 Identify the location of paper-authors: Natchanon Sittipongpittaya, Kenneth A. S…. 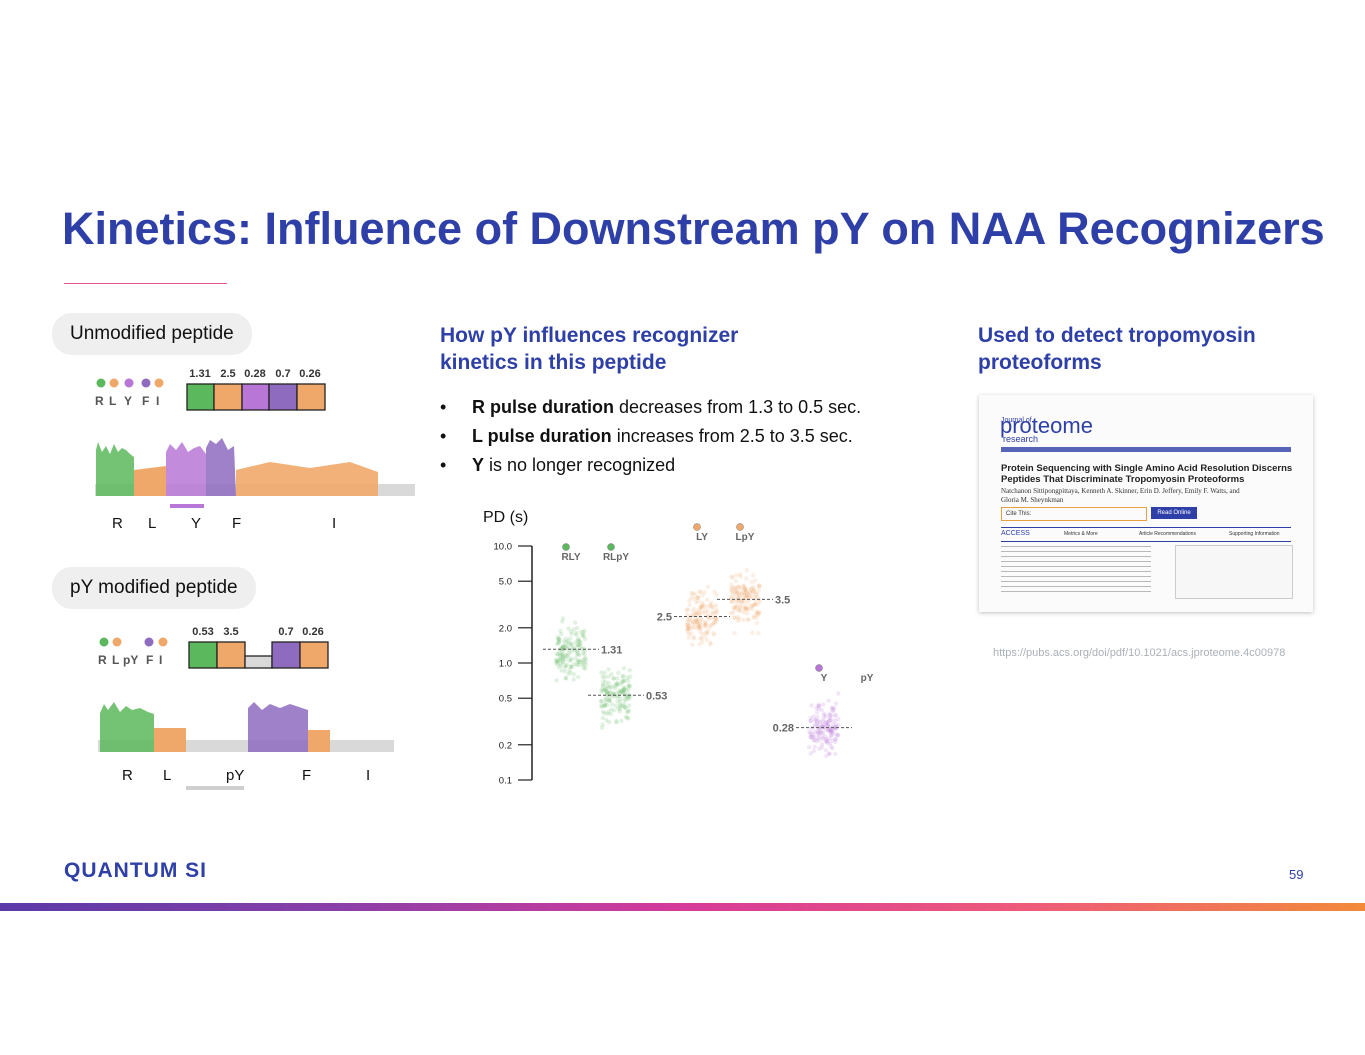
(1120, 495).